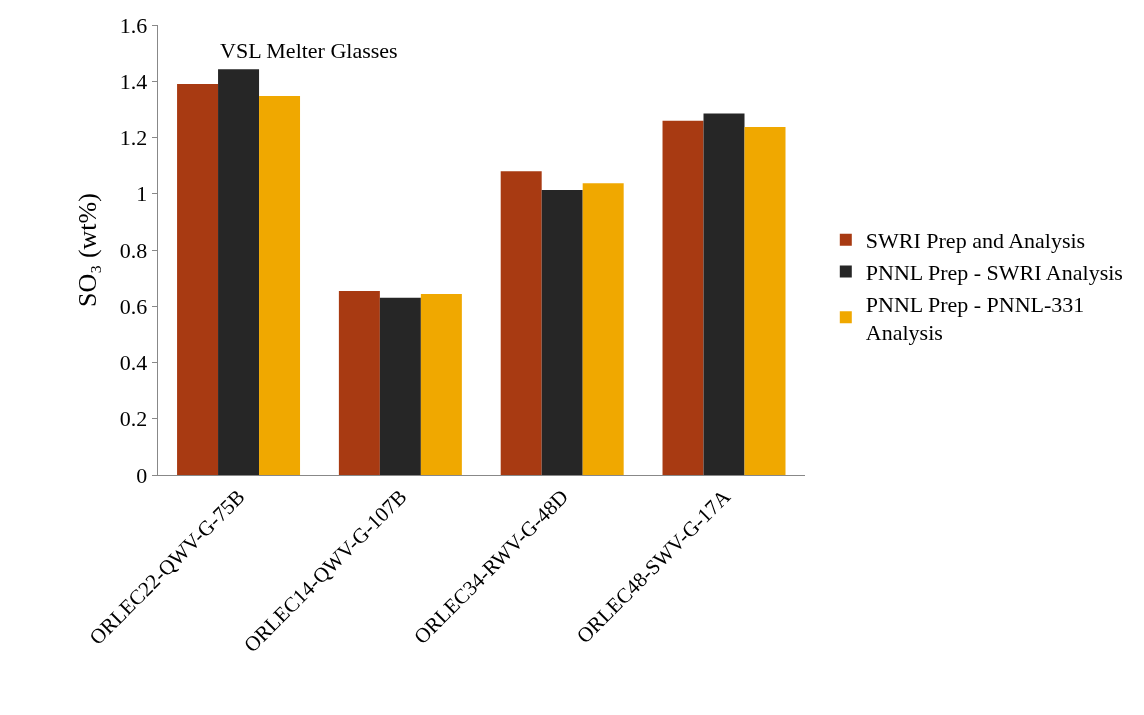  What do you see at coordinates (88, 250) in the screenshot?
I see `y-axis-title: SO₃ (wt%)` at bounding box center [88, 250].